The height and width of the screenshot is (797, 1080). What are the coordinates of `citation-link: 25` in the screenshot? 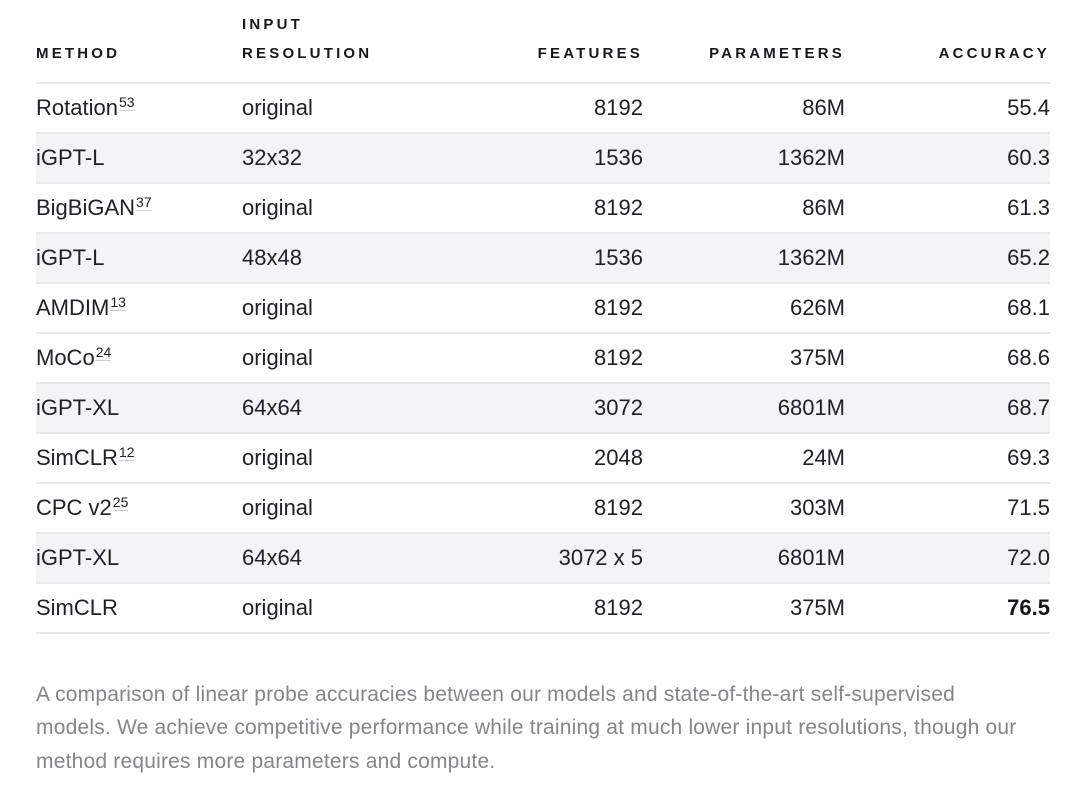 It's located at (120, 502).